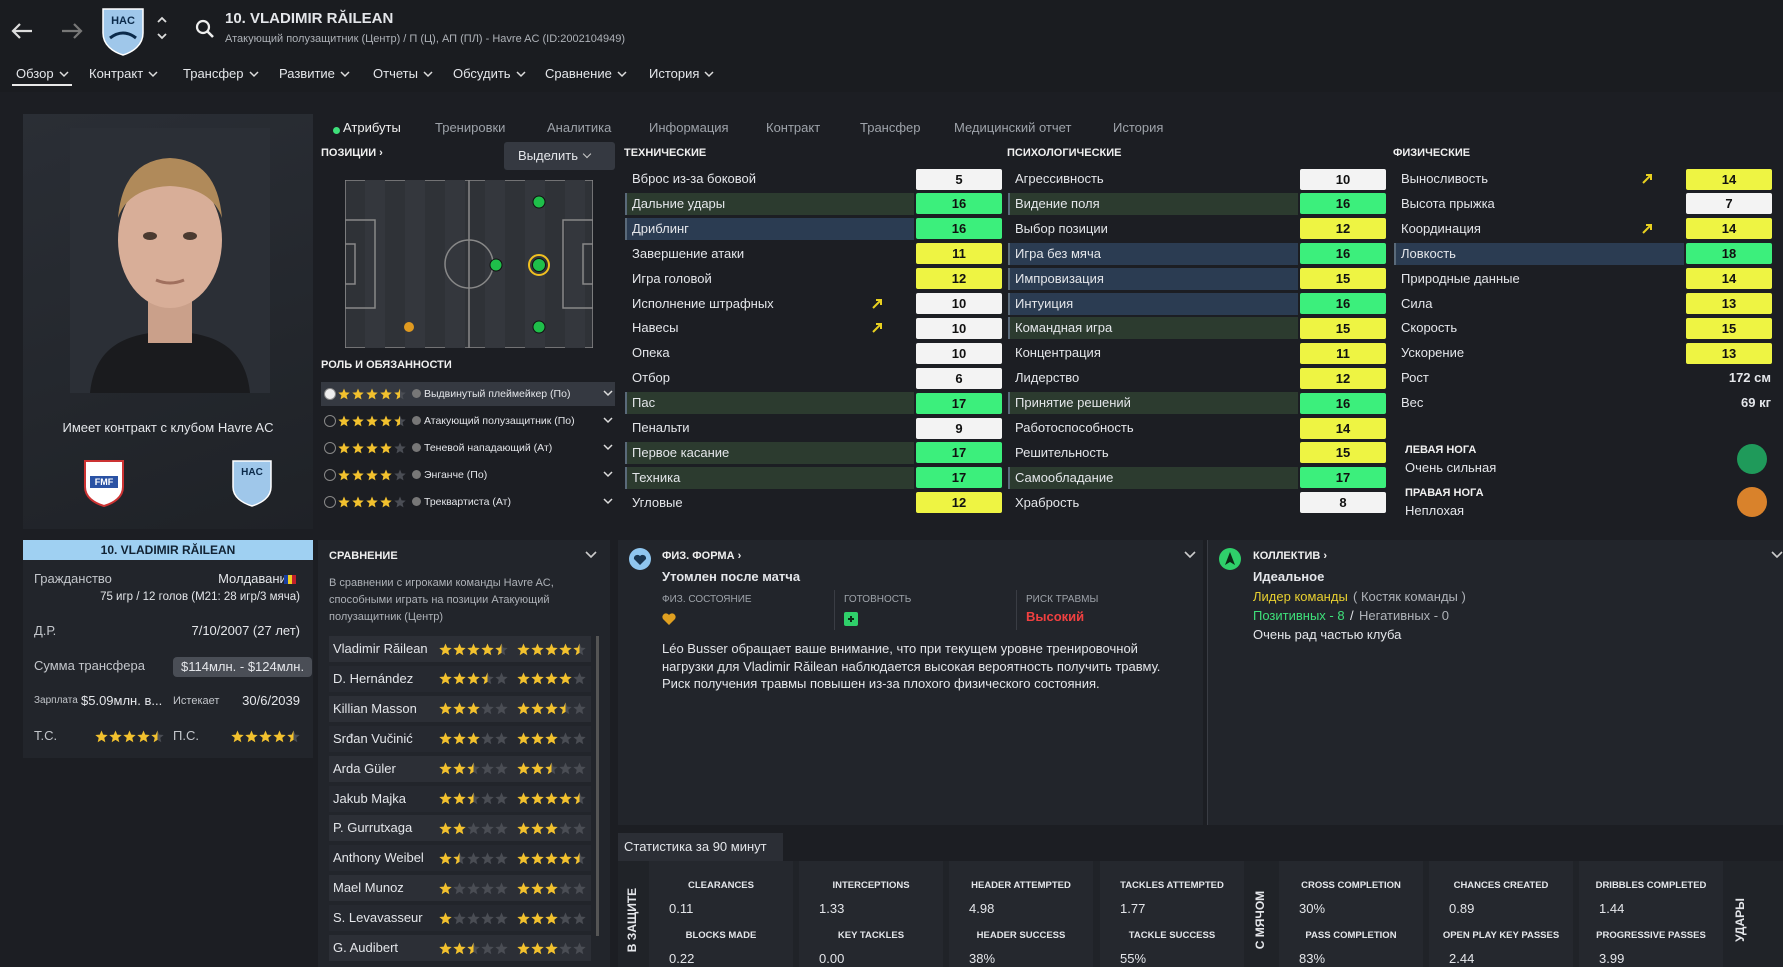 Image resolution: width=1783 pixels, height=967 pixels. Describe the element at coordinates (1064, 153) in the screenshot. I see `attribute-group-title: ПСИХОЛОГИЧЕСКИЕ` at that location.